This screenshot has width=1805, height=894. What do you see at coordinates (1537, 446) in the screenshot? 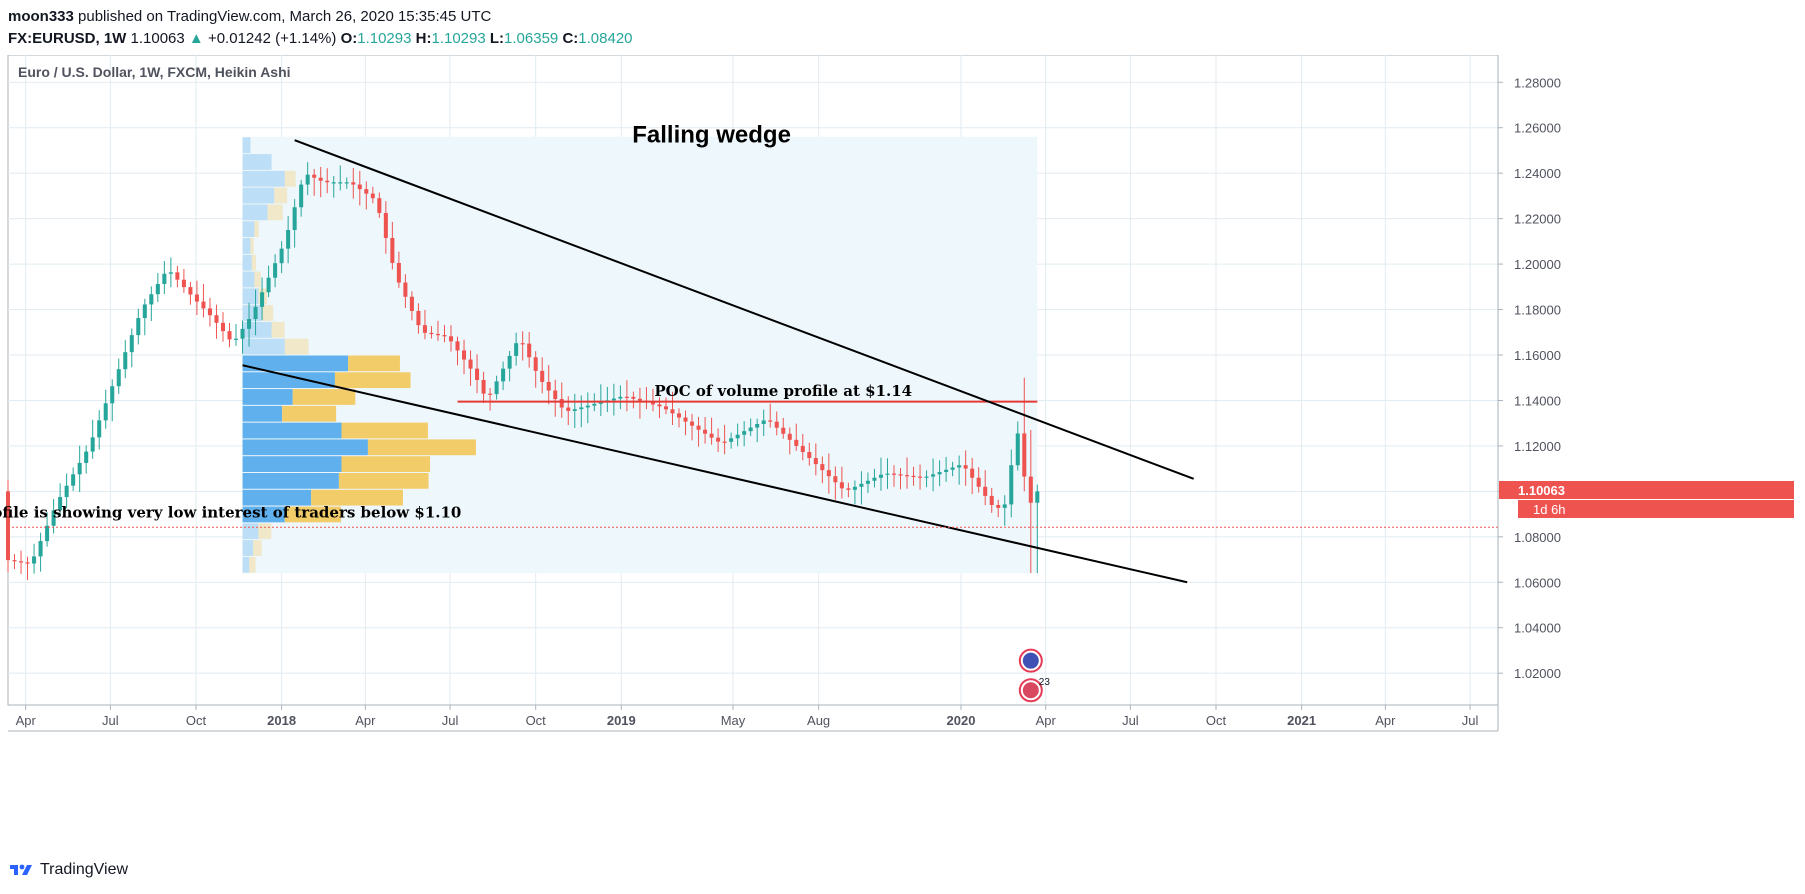
I see `y-tick-label: 1.12000` at bounding box center [1537, 446].